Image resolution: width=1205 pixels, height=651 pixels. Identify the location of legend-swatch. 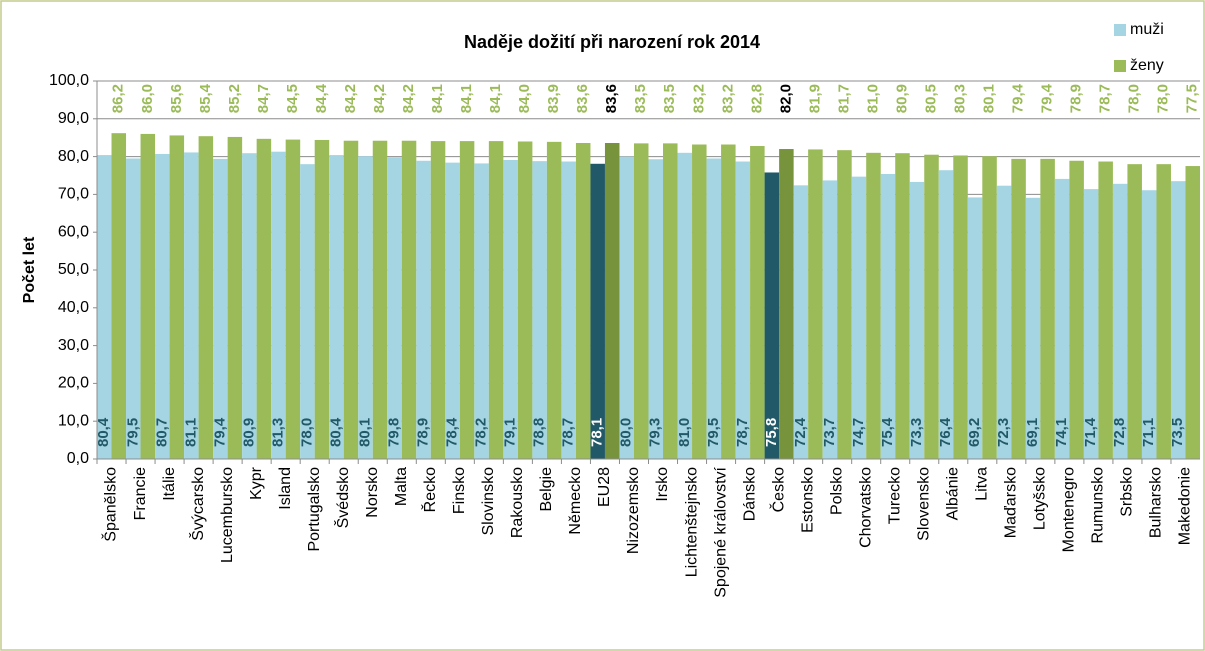
(1120, 30).